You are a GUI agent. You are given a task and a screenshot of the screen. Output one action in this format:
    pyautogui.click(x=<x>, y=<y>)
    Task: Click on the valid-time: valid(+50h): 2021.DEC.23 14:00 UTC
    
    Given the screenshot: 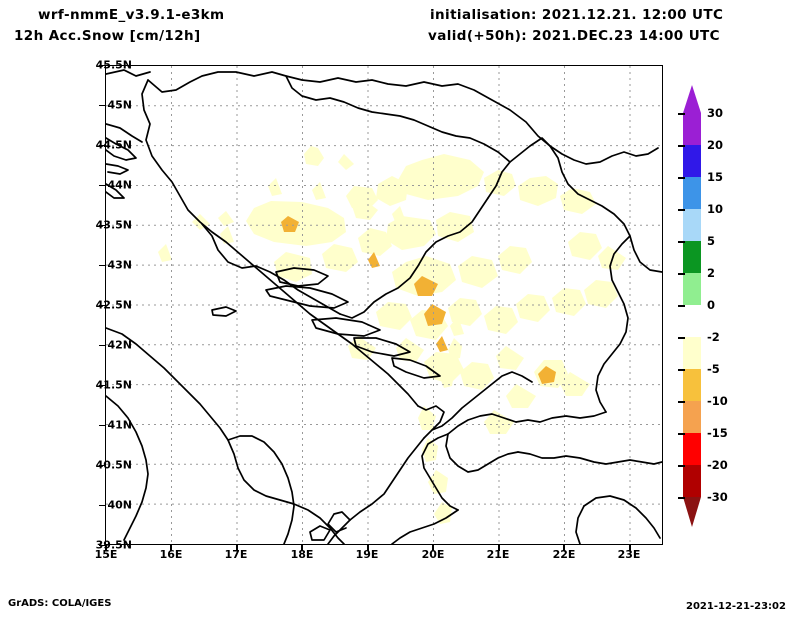 What is the action you would take?
    pyautogui.click(x=574, y=36)
    